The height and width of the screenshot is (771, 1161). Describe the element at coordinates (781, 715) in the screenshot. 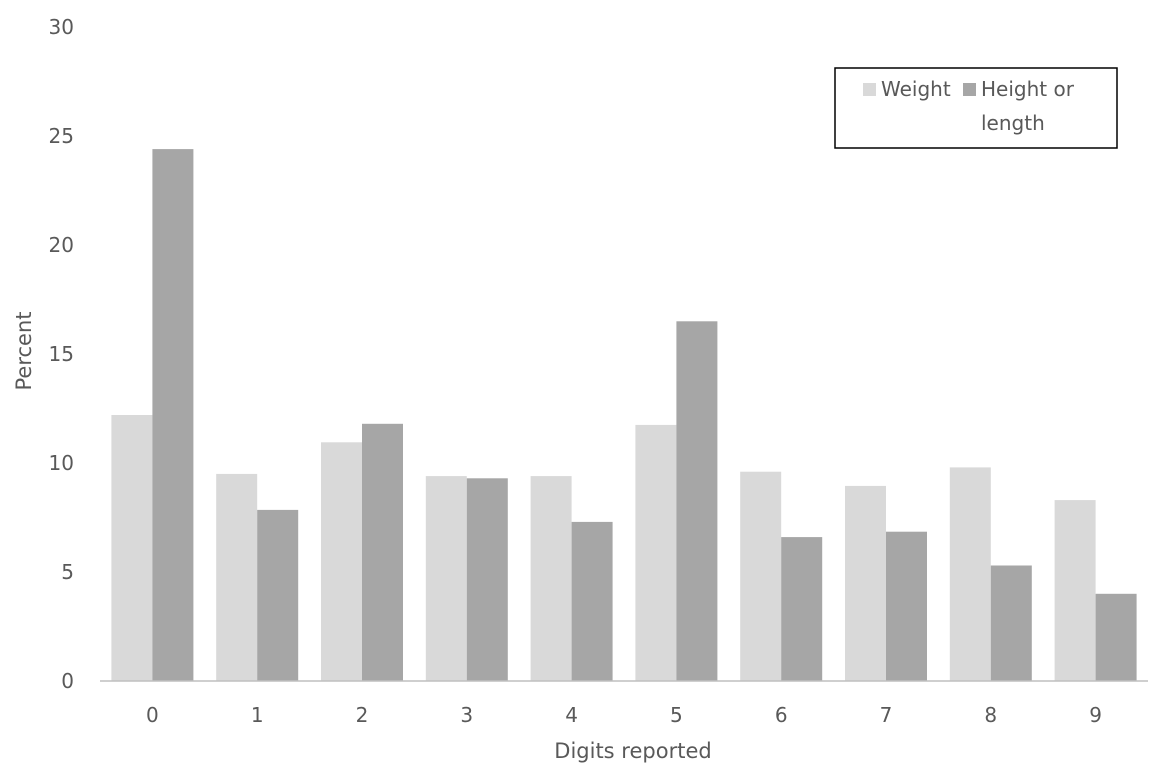

I see `x-category-label-6: 6` at that location.